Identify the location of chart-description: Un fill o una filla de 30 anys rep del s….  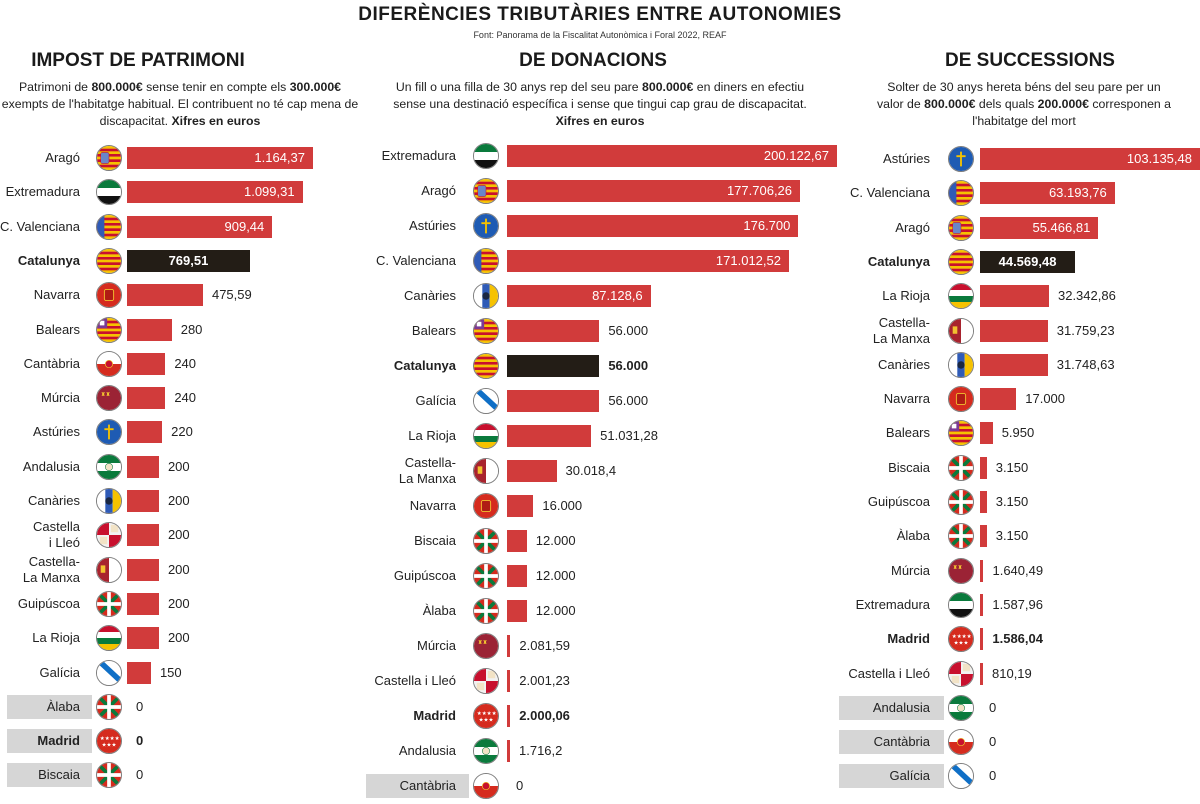
(600, 104).